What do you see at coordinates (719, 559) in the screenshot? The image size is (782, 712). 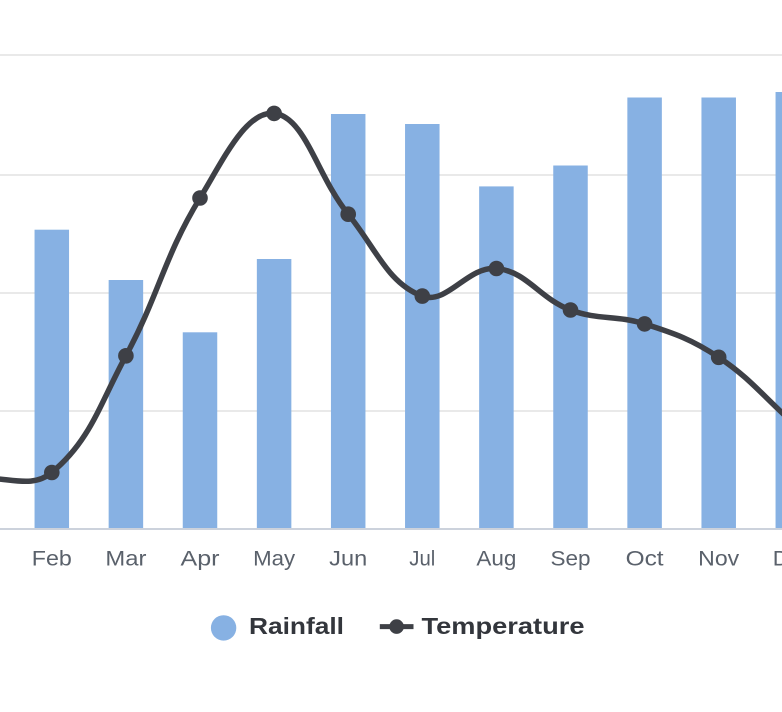 I see `svg-text: Nov` at bounding box center [719, 559].